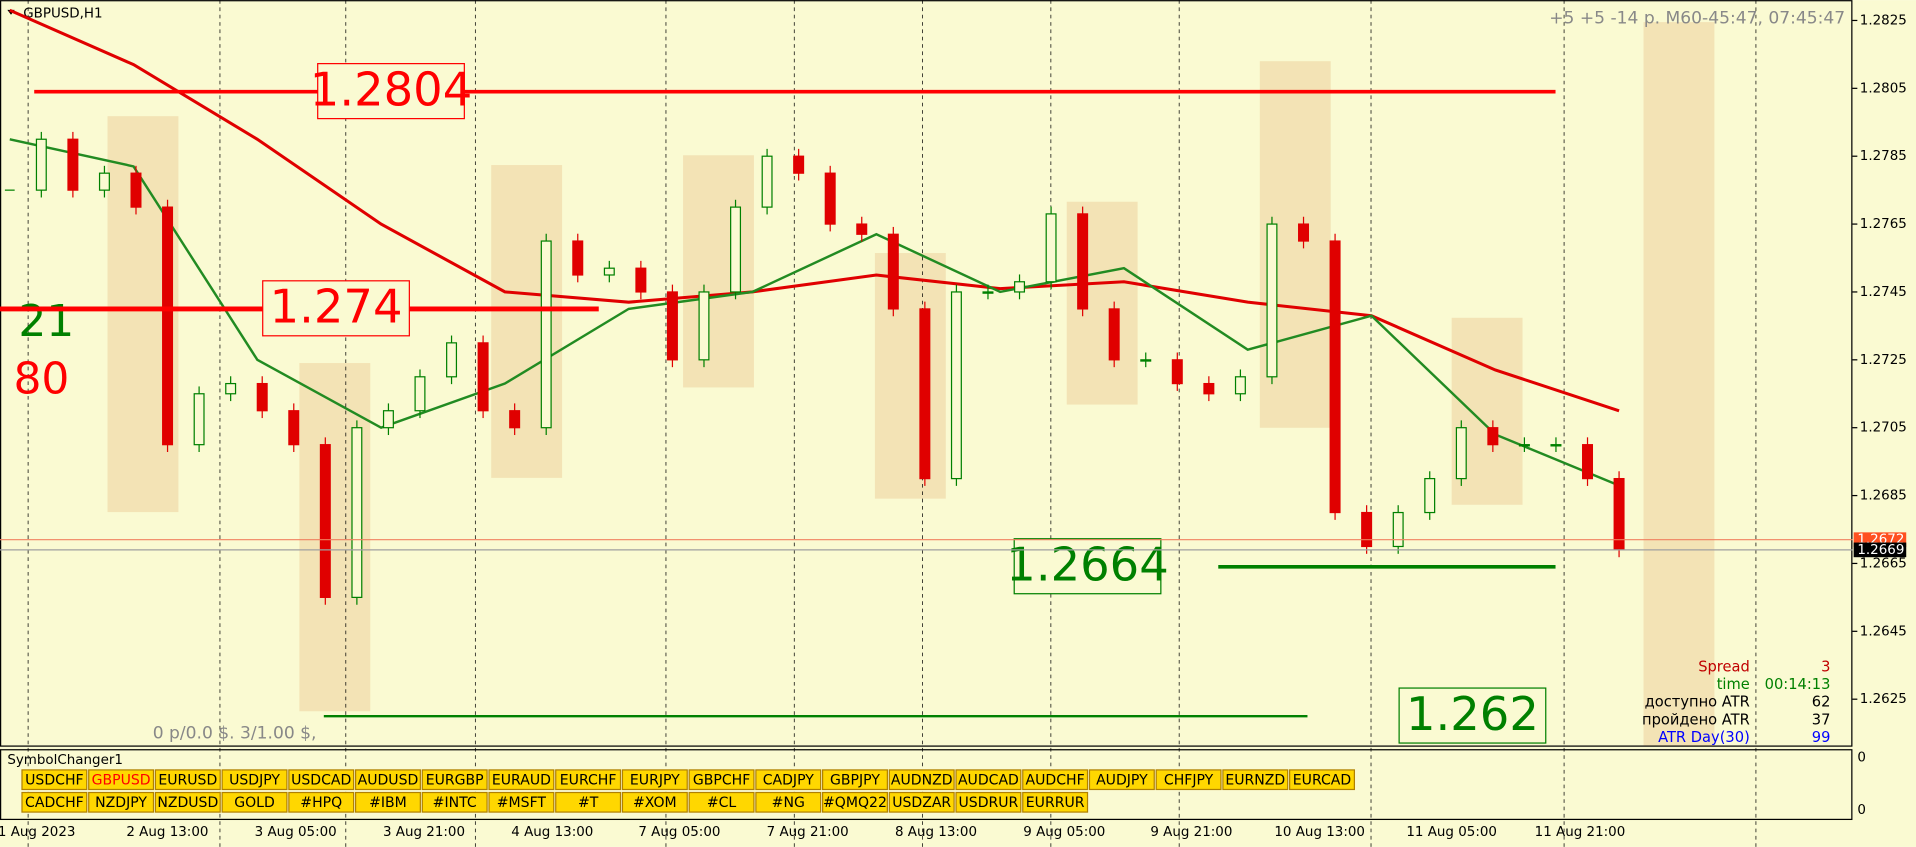 Image resolution: width=1916 pixels, height=847 pixels. I want to click on symbol-button: USDCHF, so click(54, 780).